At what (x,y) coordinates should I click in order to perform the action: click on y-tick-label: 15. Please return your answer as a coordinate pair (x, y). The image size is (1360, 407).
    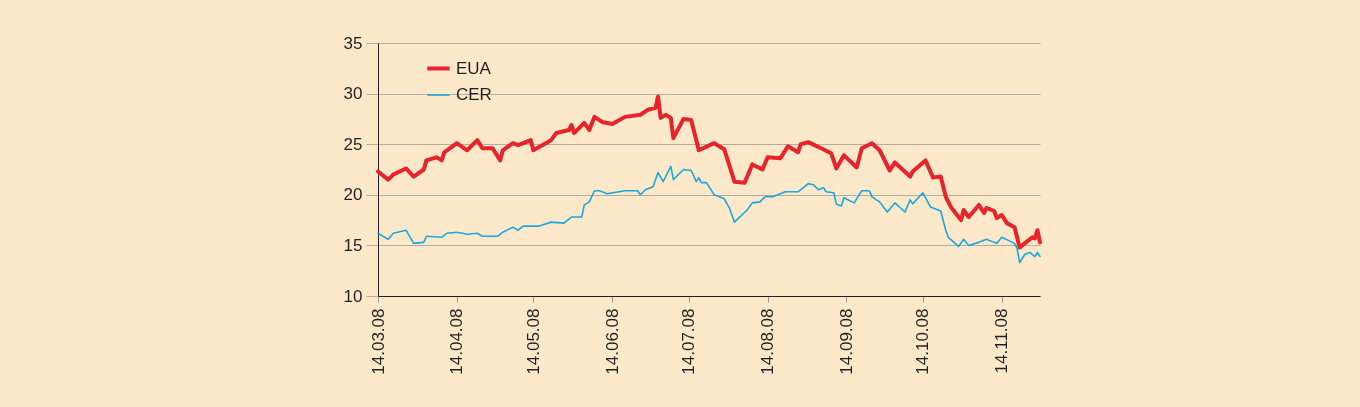
    Looking at the image, I should click on (353, 245).